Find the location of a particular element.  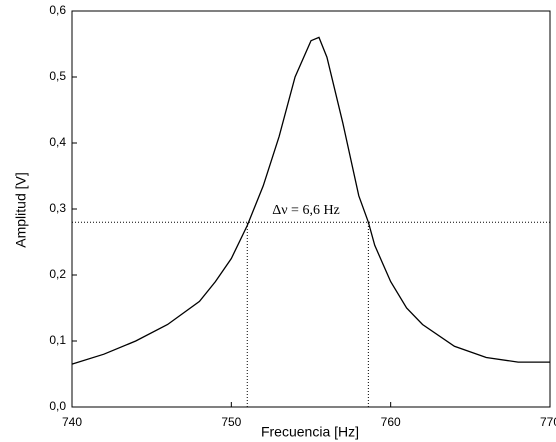

y-tick-label: 0,2 is located at coordinates (57, 274).